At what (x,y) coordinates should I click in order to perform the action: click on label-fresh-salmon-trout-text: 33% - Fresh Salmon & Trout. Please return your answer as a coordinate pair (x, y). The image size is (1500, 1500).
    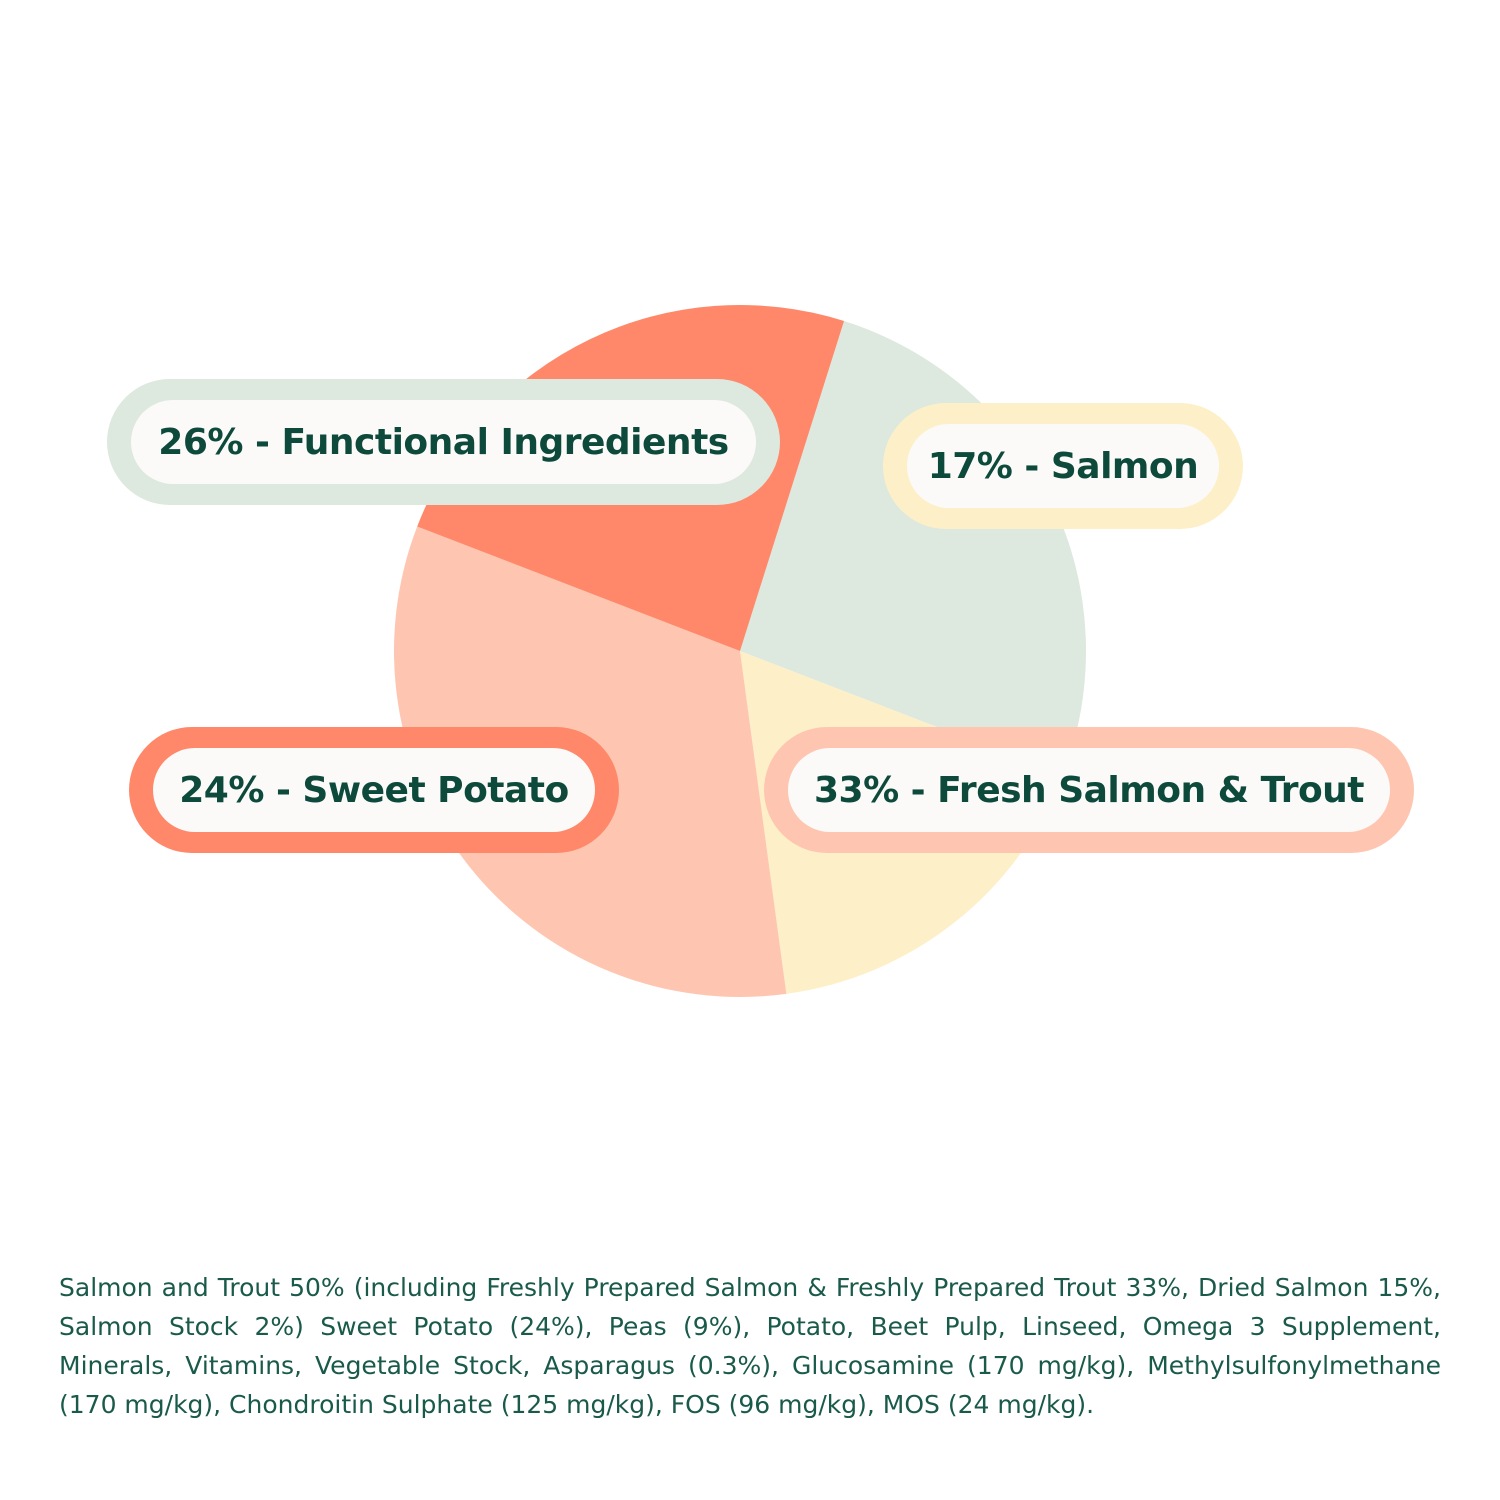
    Looking at the image, I should click on (1089, 790).